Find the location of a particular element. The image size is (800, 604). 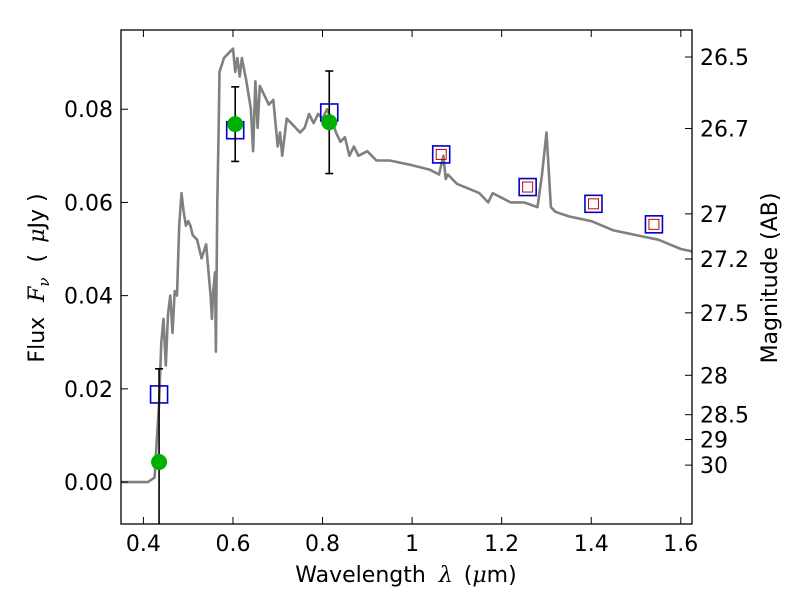

y-tick-label: 0.04 is located at coordinates (88, 297).